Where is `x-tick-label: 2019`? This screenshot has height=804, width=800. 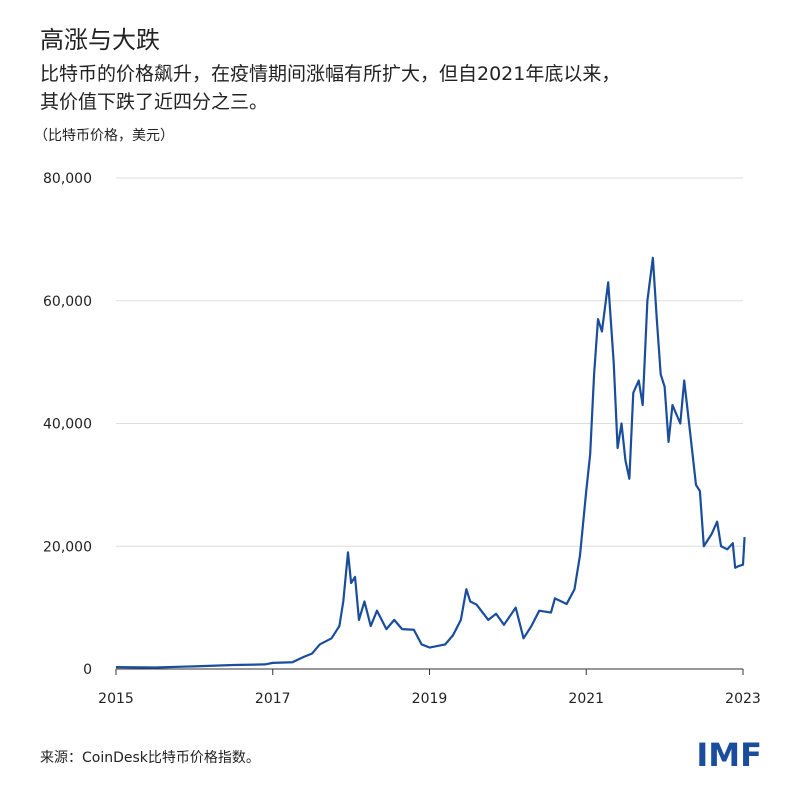 x-tick-label: 2019 is located at coordinates (430, 699).